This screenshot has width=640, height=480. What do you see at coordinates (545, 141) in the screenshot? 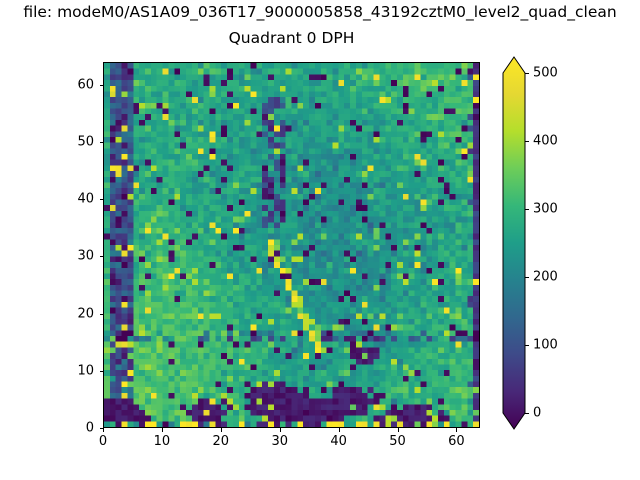
I see `colorbar-tick-label: 400` at bounding box center [545, 141].